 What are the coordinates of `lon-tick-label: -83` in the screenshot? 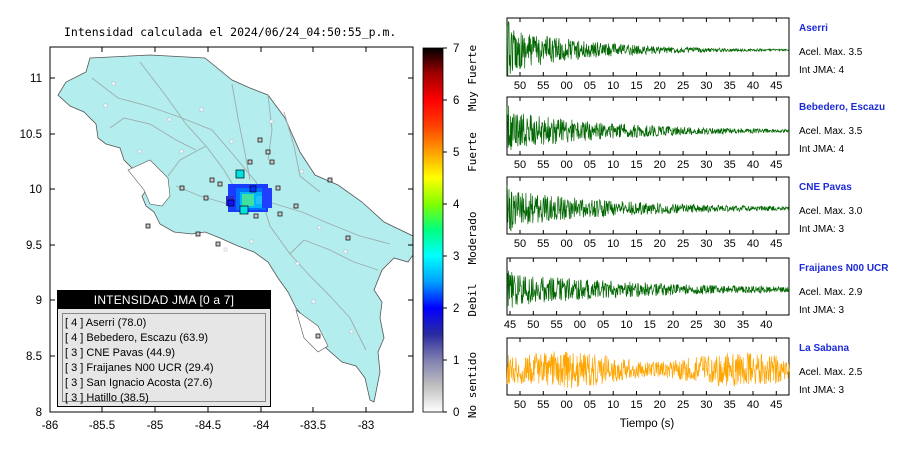 It's located at (366, 426).